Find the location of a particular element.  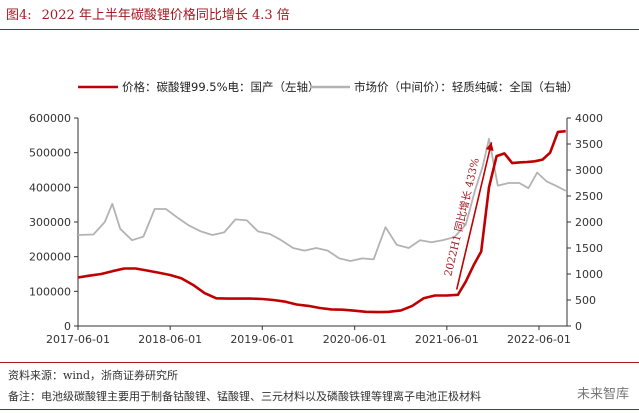

x-tick-label: 2018-06-01 is located at coordinates (170, 339).